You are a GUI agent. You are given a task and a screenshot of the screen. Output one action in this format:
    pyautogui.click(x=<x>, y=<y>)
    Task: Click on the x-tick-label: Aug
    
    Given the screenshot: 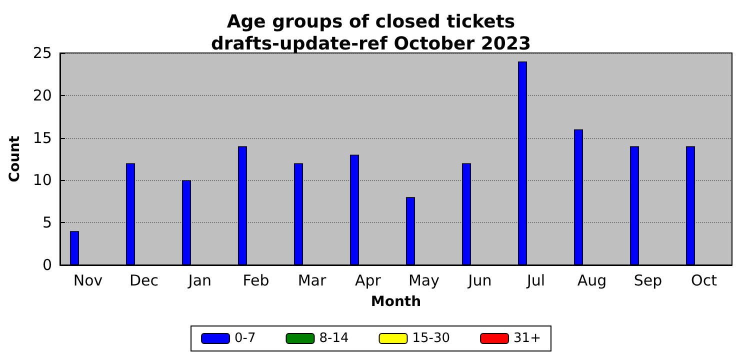 What is the action you would take?
    pyautogui.click(x=592, y=281)
    